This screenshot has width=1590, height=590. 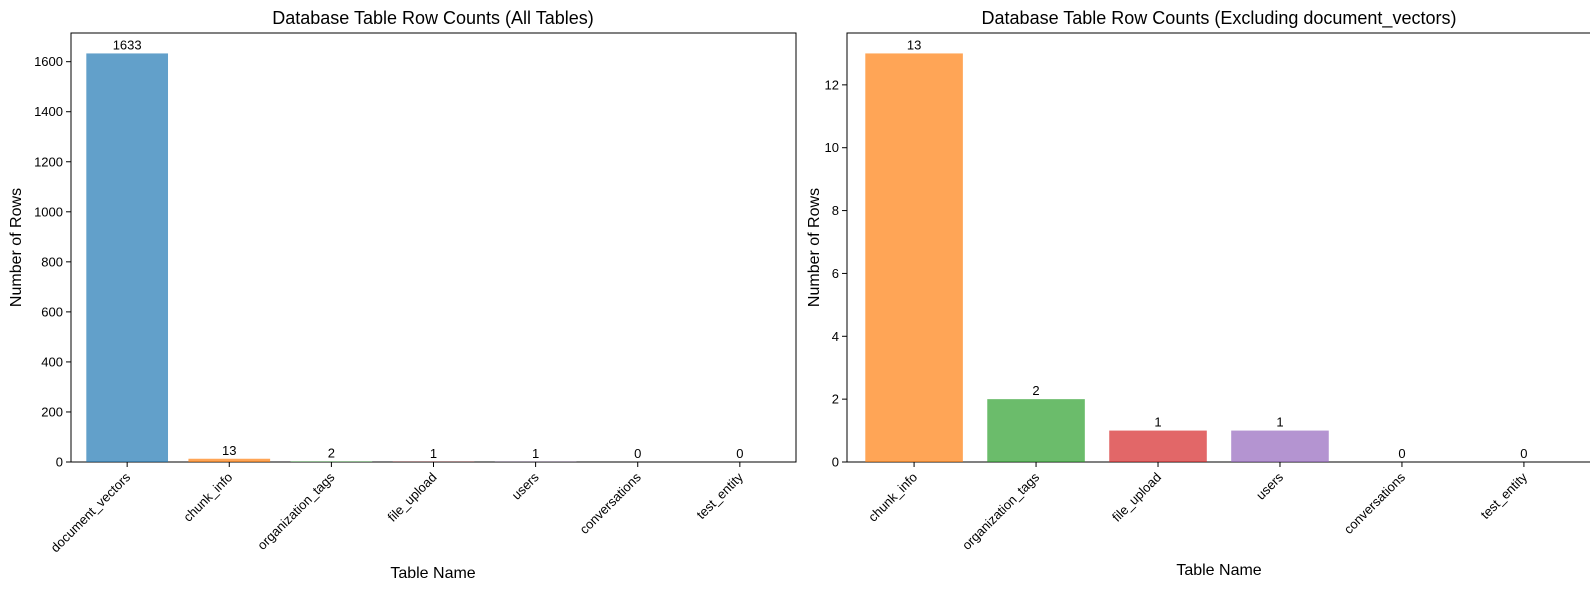 What do you see at coordinates (48, 211) in the screenshot?
I see `y-tick-label: 1000` at bounding box center [48, 211].